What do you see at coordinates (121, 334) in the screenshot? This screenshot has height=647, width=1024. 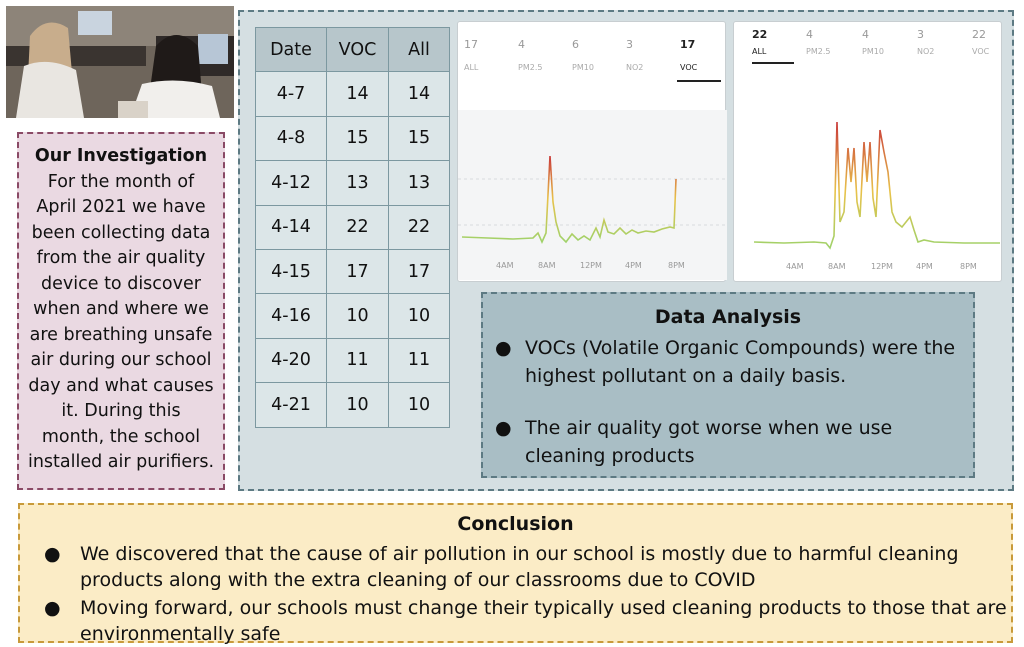 I see `investigation-line: are breathing unsafe` at bounding box center [121, 334].